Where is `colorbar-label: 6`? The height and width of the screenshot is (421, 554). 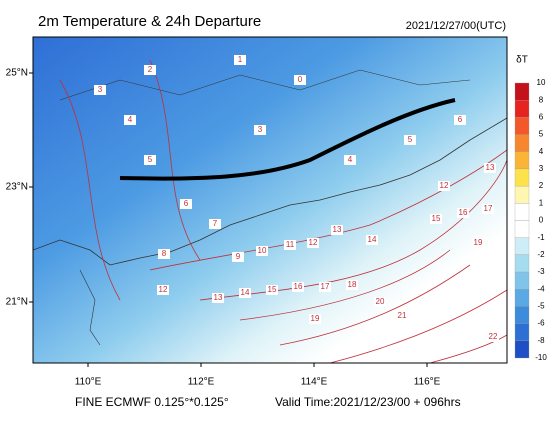 colorbar-label: 6 is located at coordinates (541, 116).